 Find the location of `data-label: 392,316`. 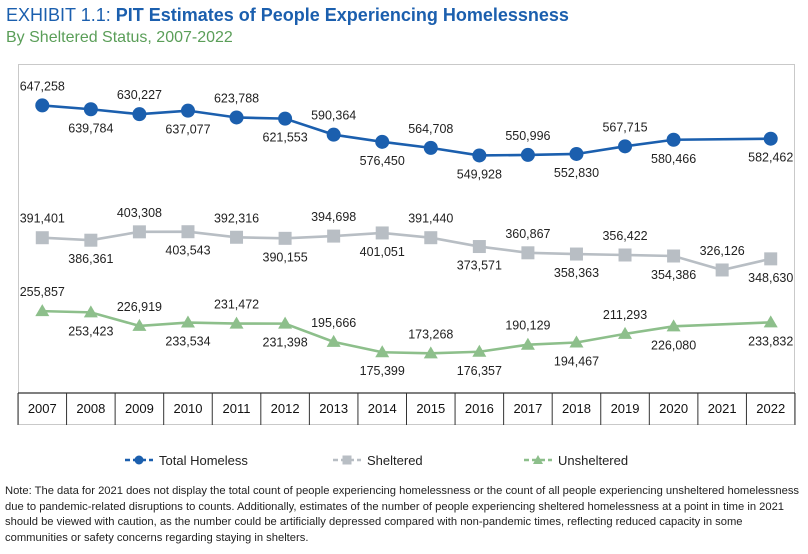

data-label: 392,316 is located at coordinates (236, 218).